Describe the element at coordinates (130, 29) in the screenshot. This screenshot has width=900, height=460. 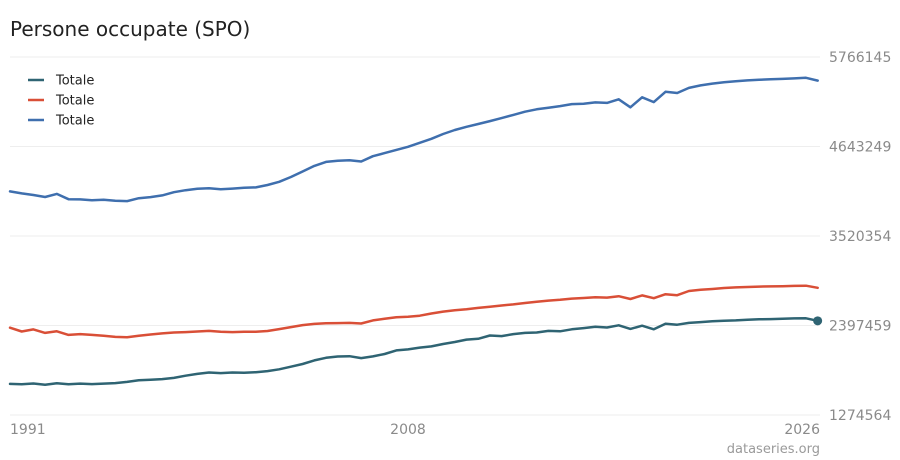
I see `chart-title: Persone occupate (SPO)` at that location.